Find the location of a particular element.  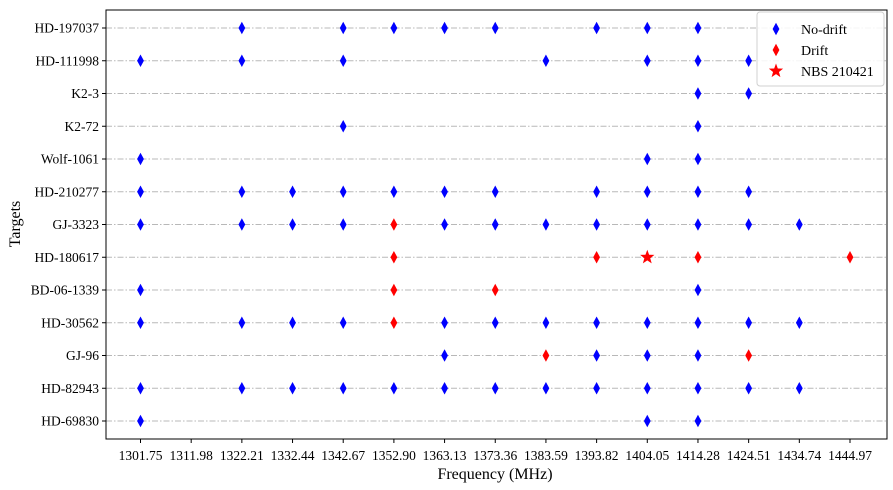

y-tick-label: HD-82943 is located at coordinates (70, 388).